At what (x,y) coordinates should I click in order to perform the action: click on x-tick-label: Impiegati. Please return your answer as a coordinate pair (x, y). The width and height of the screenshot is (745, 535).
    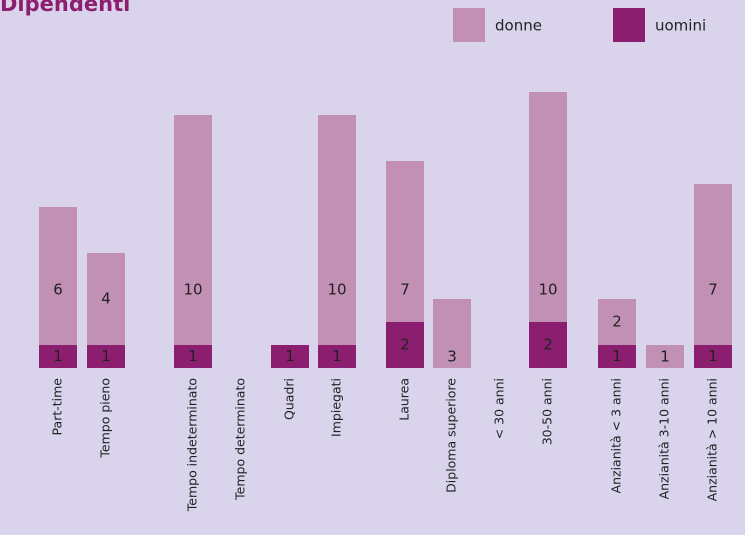
    Looking at the image, I should click on (336, 407).